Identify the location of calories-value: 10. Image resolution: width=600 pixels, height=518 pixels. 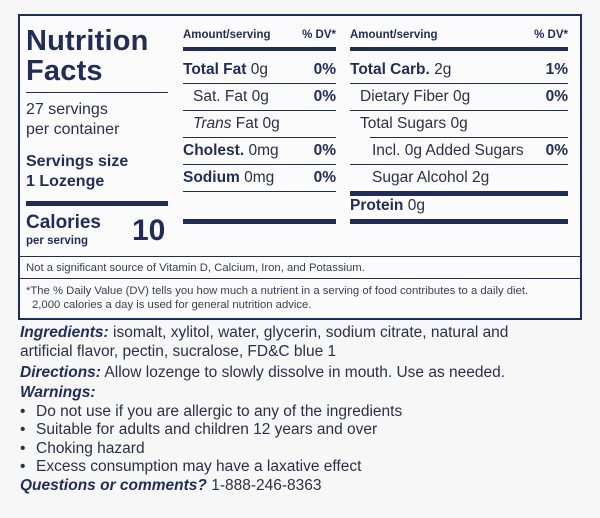
(149, 230).